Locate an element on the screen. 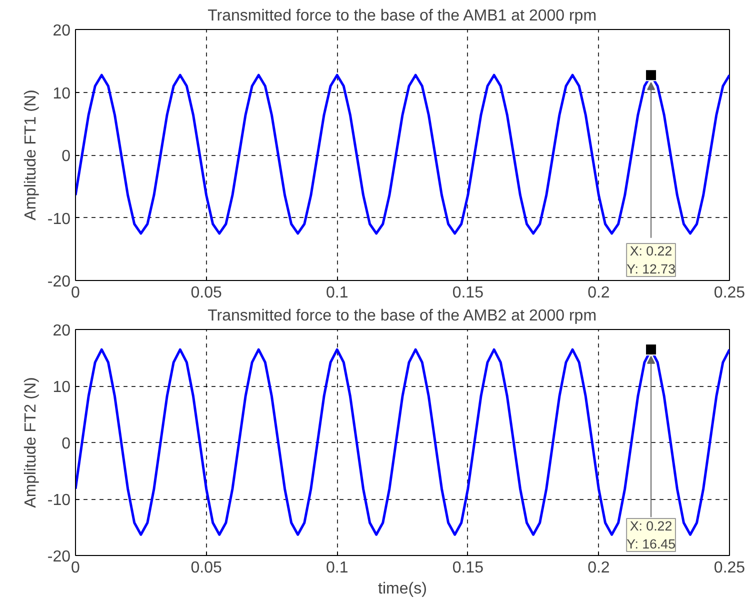 The width and height of the screenshot is (749, 603). annotation: X: 0.22 Y: 16.45 is located at coordinates (651, 535).